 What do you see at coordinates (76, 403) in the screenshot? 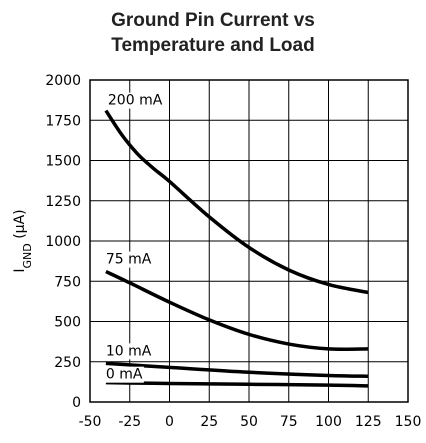
I see `y-tick-label-0: 0` at bounding box center [76, 403].